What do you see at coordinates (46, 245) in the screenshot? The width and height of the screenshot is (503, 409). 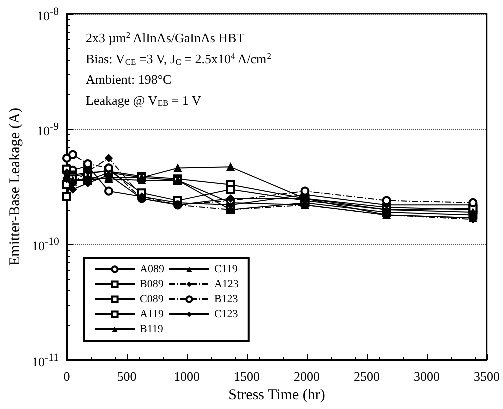 I see `y-tick-label: 10$^{-10}$` at bounding box center [46, 245].